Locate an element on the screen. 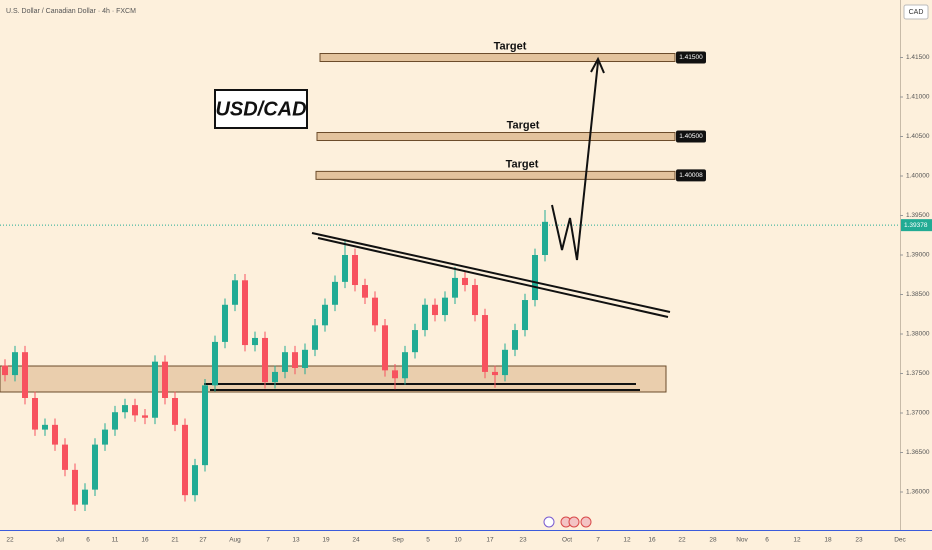 Image resolution: width=932 pixels, height=550 pixels. x-tick-label: Oct is located at coordinates (567, 540).